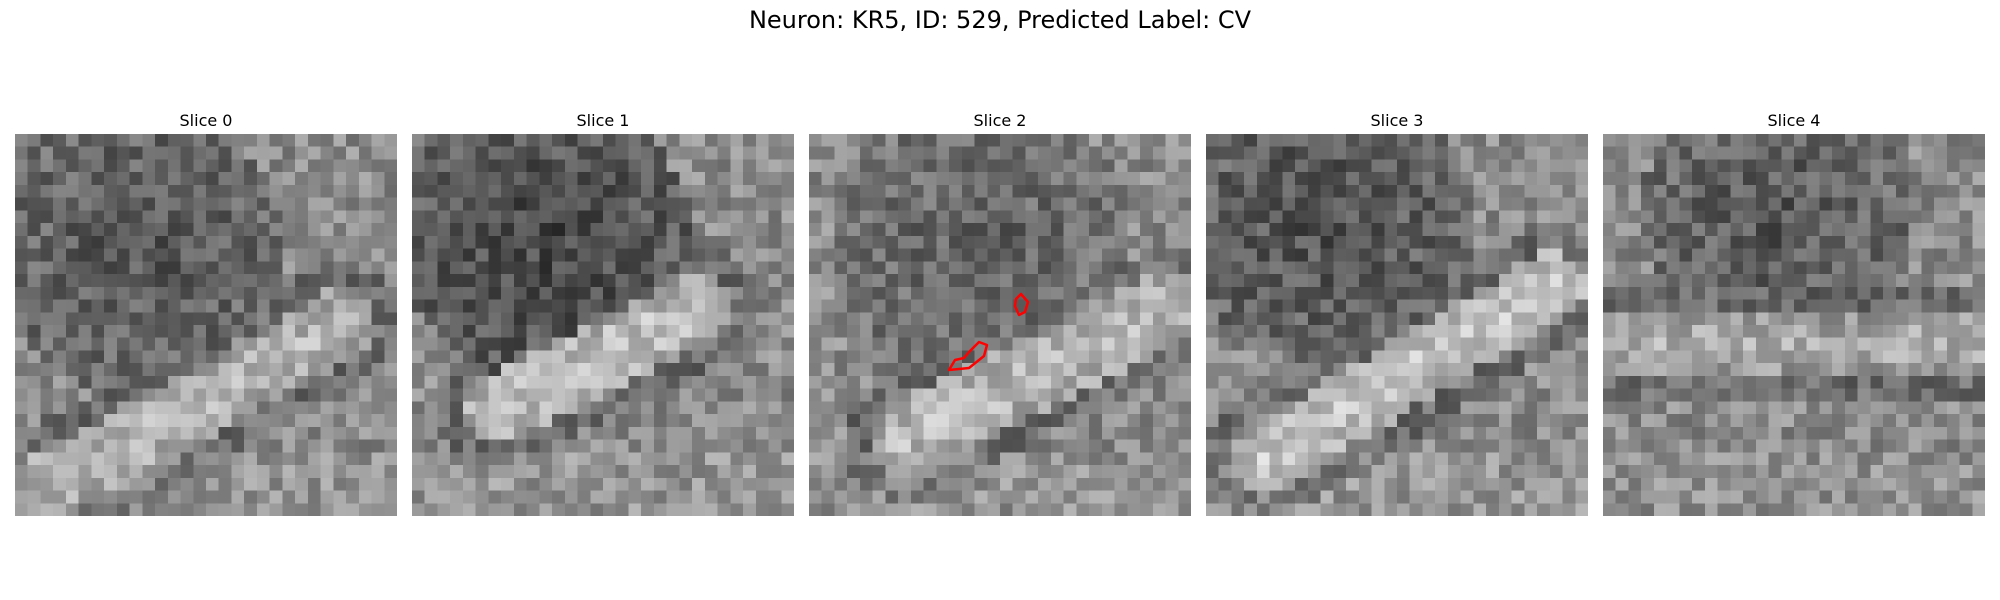  I want to click on slice-panel-4: Slice 4, so click(1794, 313).